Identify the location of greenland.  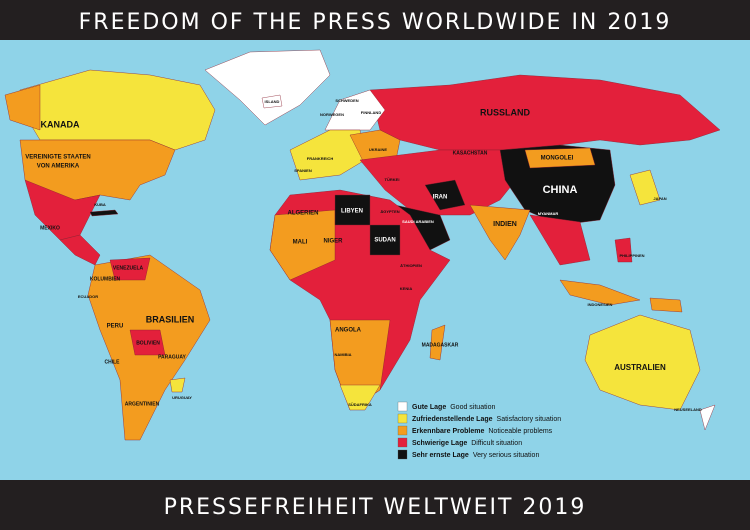
(267, 87).